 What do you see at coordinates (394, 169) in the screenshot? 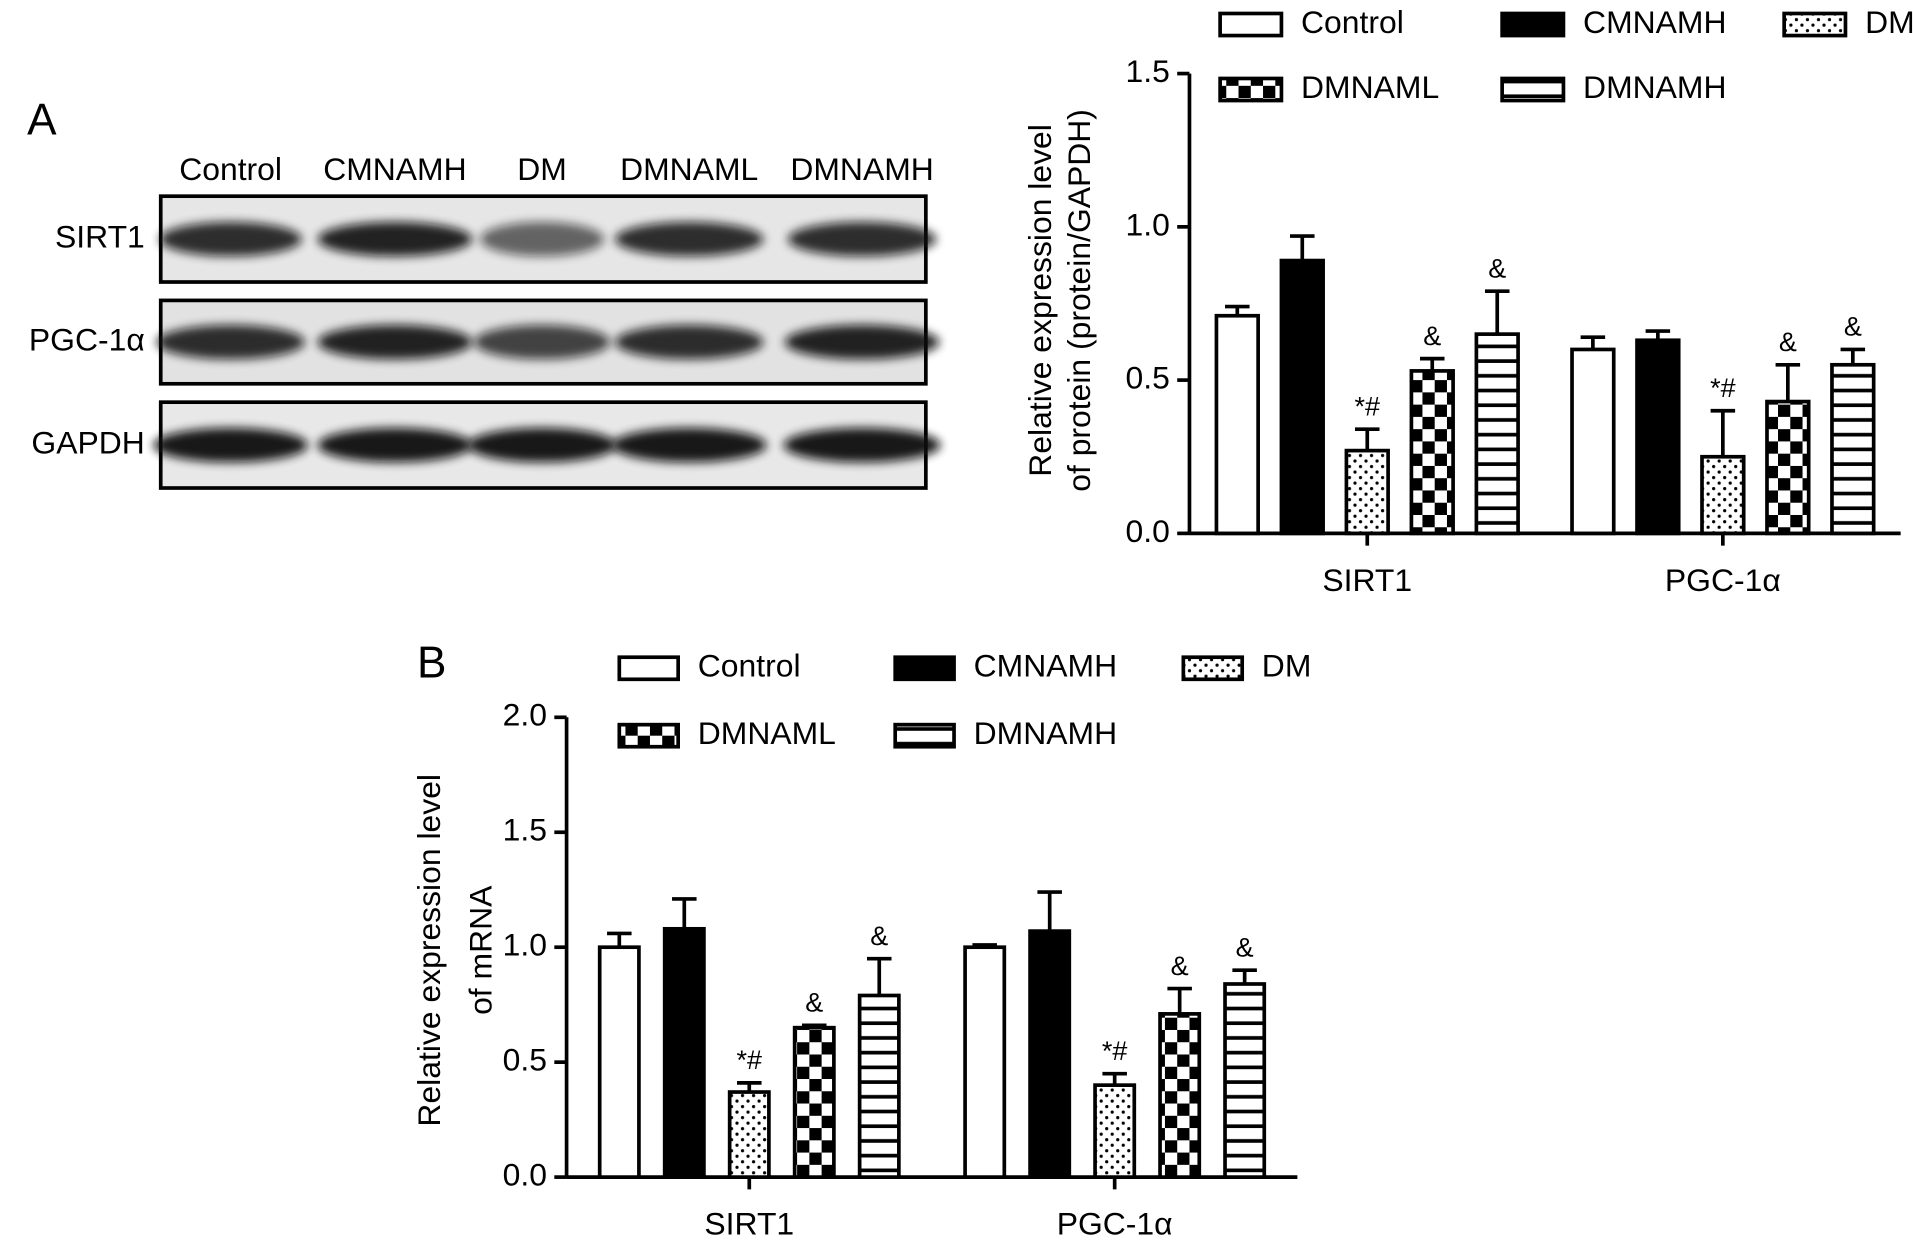
I see `lane-label: CMNAMH` at bounding box center [394, 169].